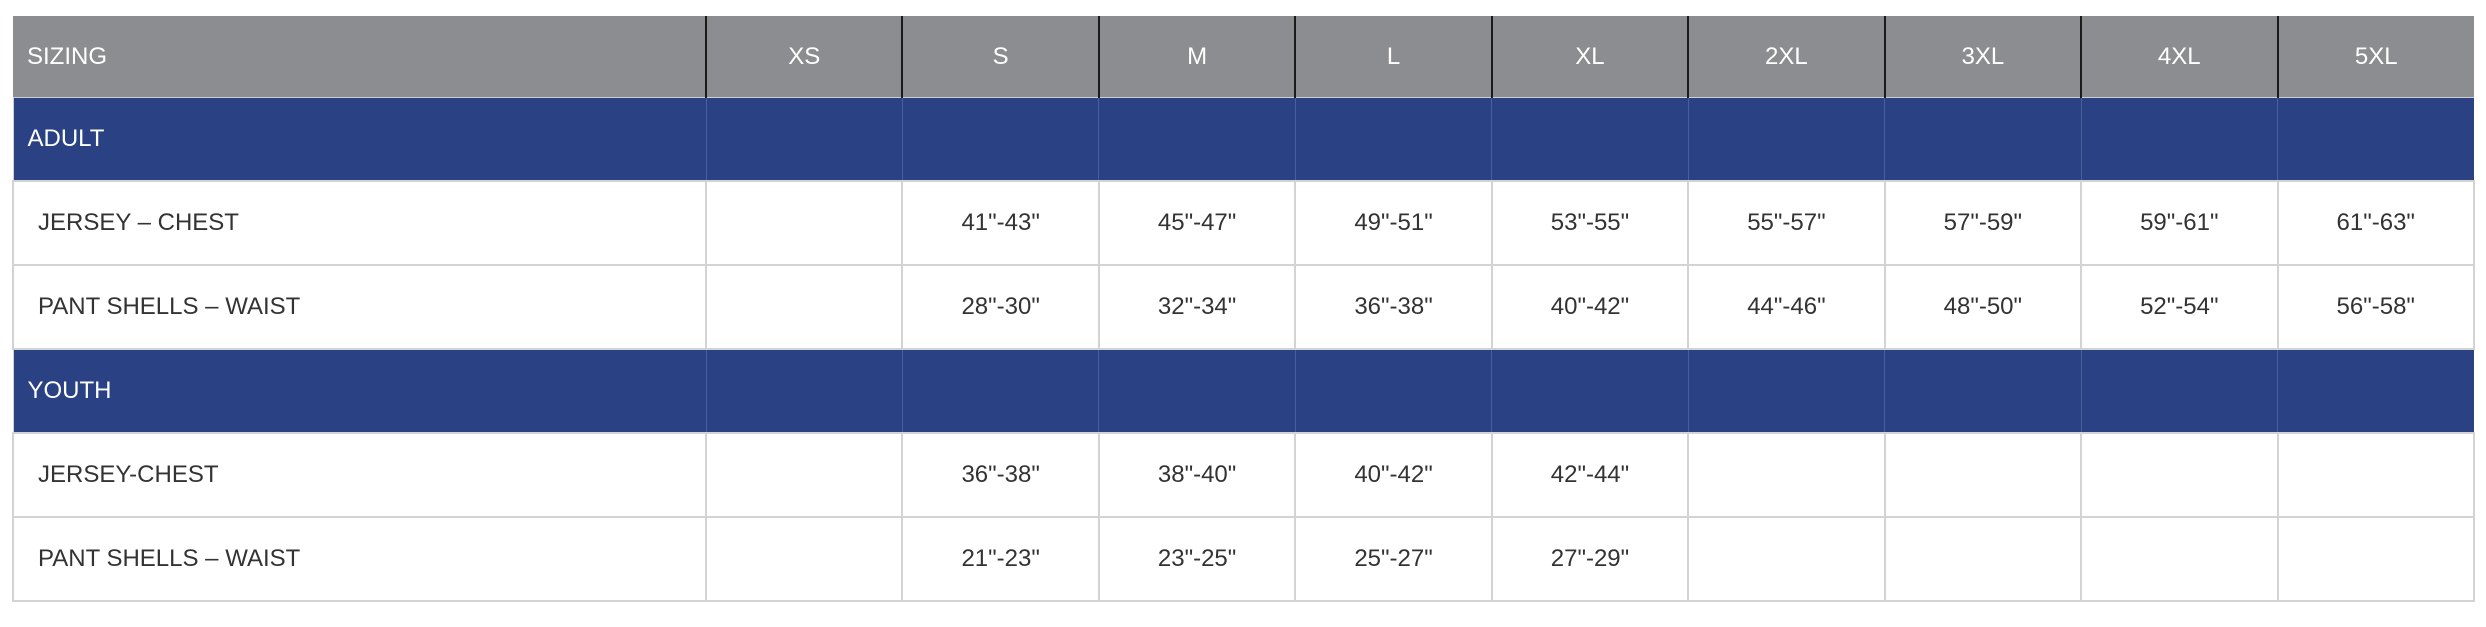  Describe the element at coordinates (1000, 57) in the screenshot. I see `header-size-s: S` at that location.